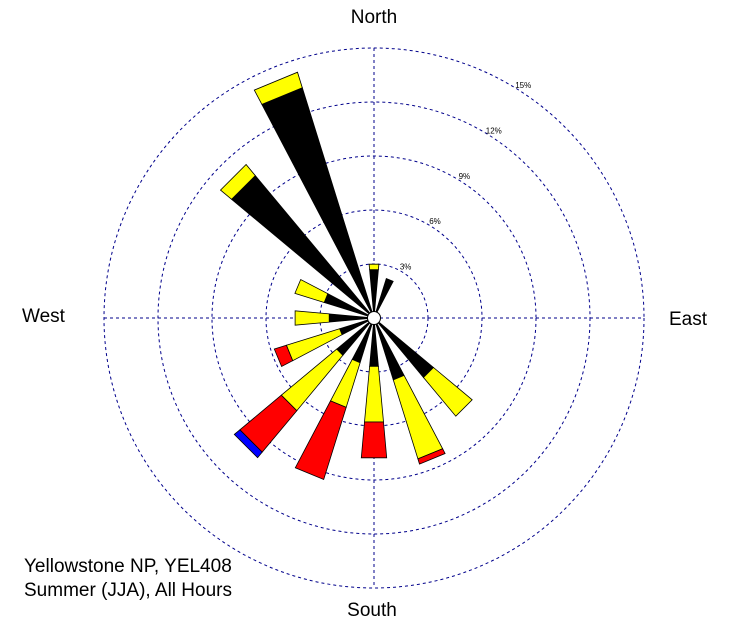  What do you see at coordinates (523, 85) in the screenshot?
I see `ring-label-5: 15%` at bounding box center [523, 85].